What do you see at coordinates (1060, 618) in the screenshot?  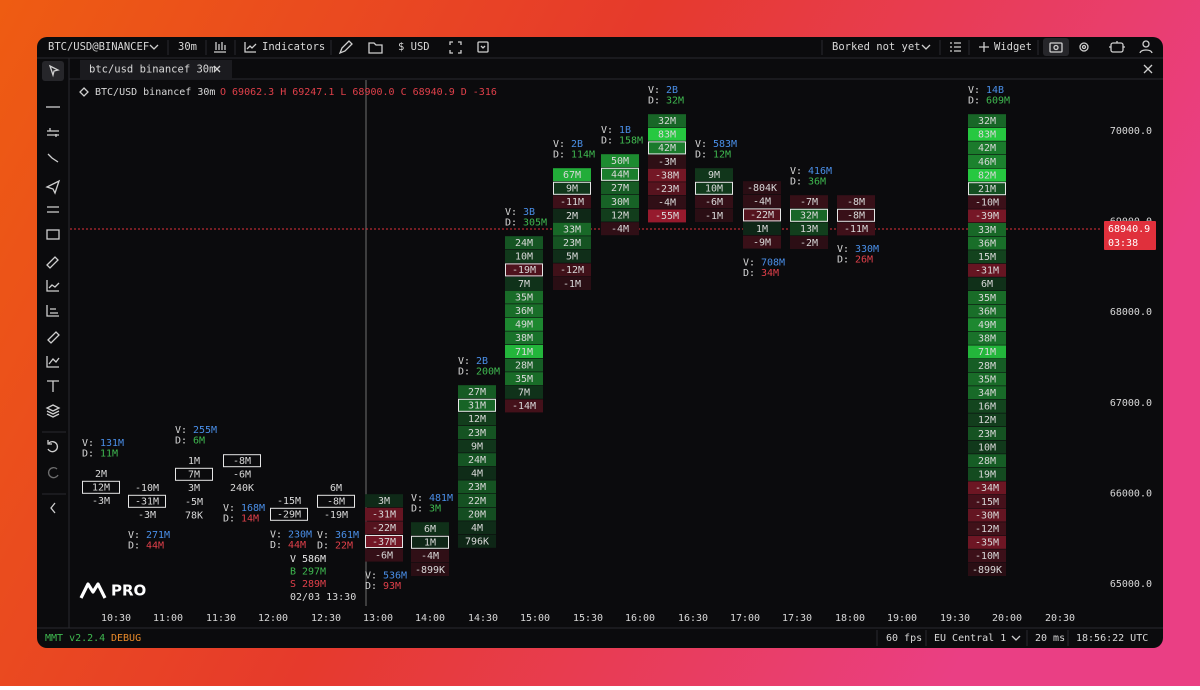 I see `time-tick-label: 20:30` at bounding box center [1060, 618].